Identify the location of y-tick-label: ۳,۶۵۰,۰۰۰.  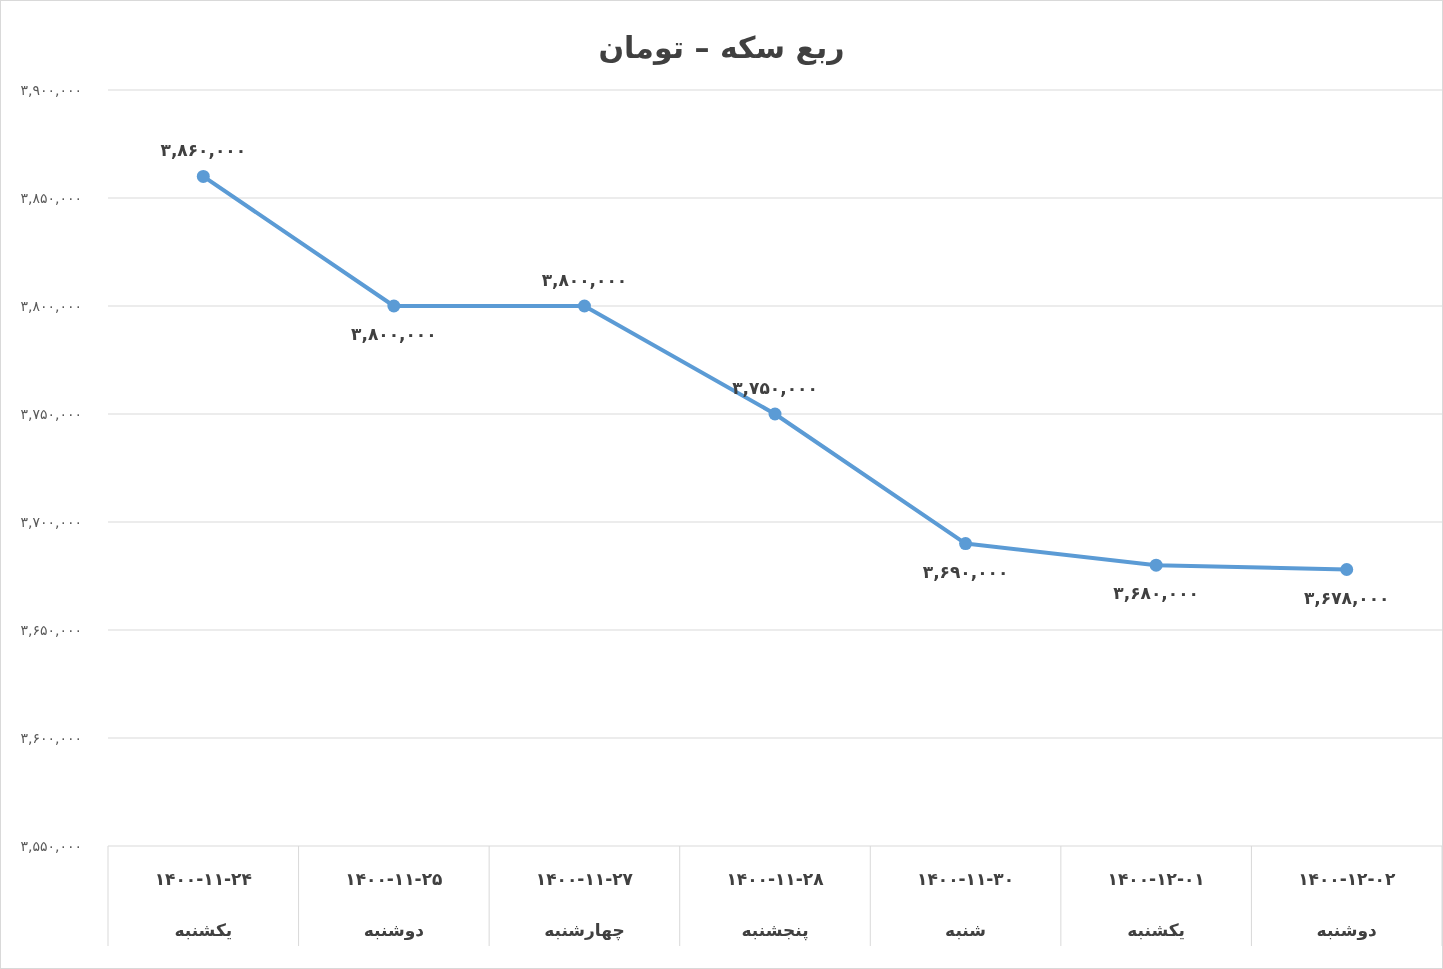
(51, 630).